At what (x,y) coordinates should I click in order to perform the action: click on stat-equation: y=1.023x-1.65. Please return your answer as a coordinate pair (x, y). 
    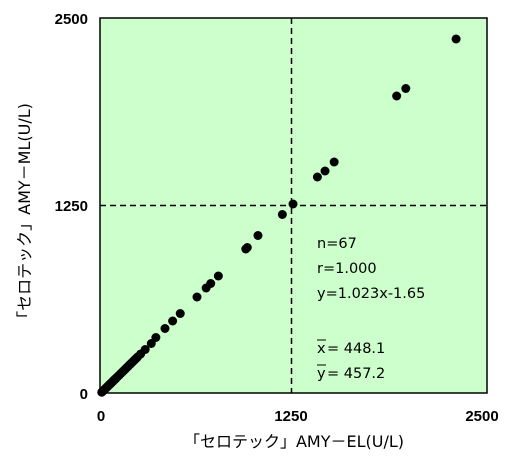
    Looking at the image, I should click on (371, 294).